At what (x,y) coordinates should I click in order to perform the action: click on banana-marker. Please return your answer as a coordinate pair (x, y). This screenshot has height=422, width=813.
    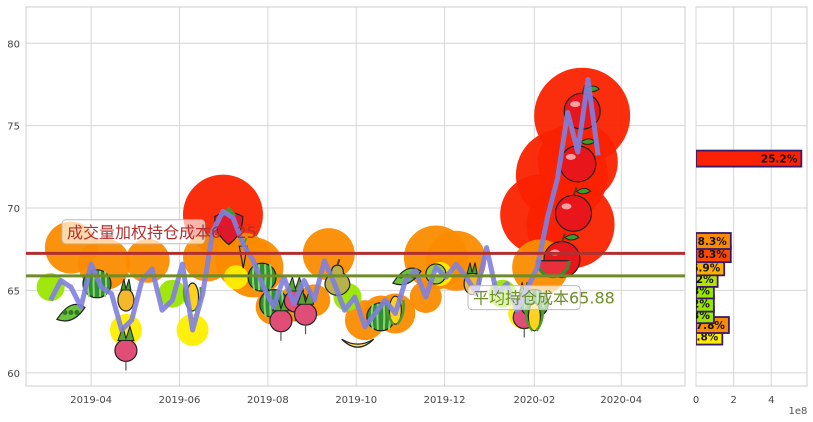
    Looking at the image, I should click on (358, 343).